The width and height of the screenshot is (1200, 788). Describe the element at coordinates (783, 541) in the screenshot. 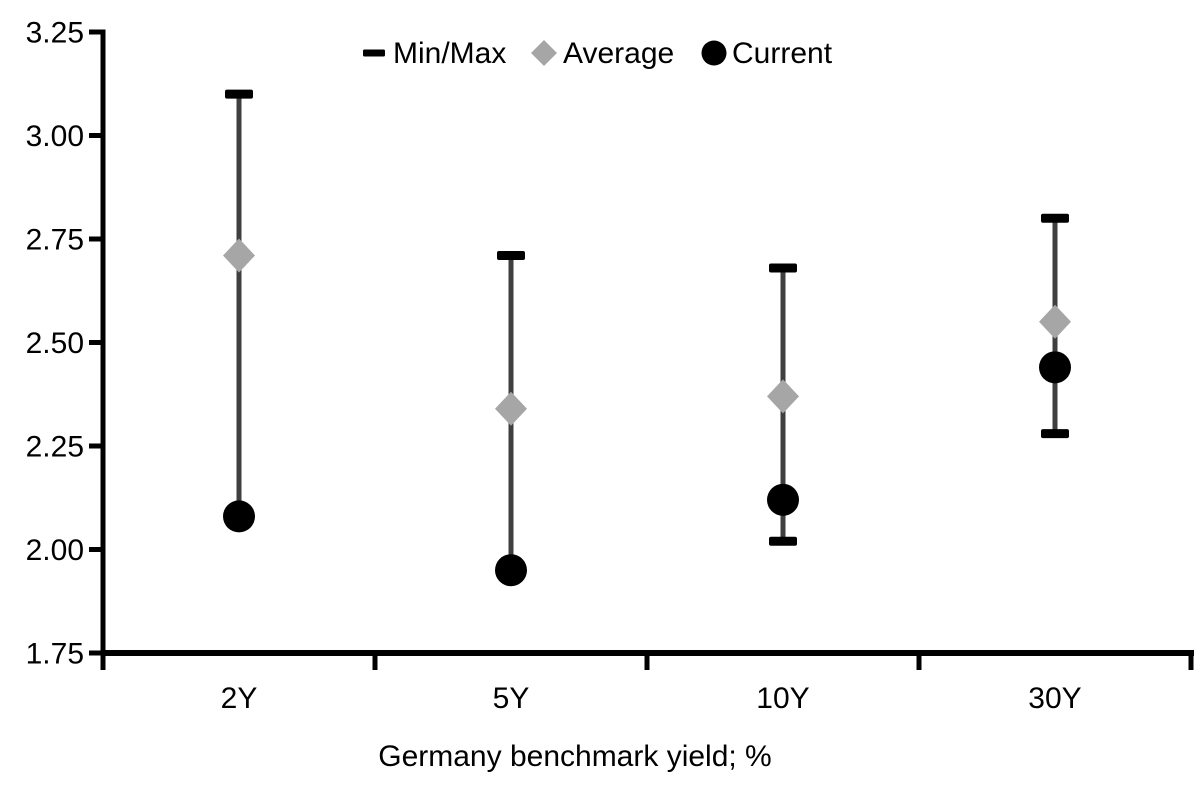

I see `min-cap-10Y` at that location.